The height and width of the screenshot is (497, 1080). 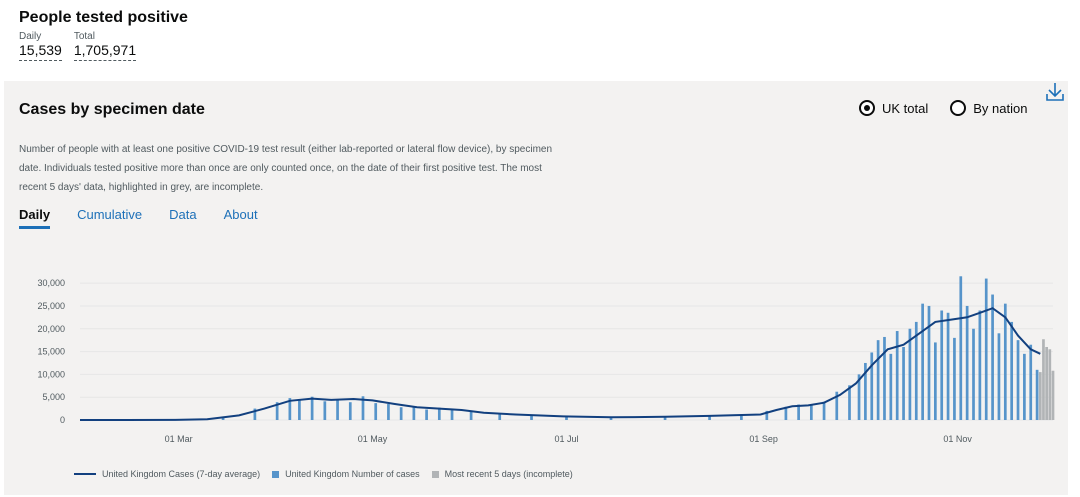 What do you see at coordinates (508, 474) in the screenshot?
I see `legend-incomplete-label: Most recent 5 days (incomplete)` at bounding box center [508, 474].